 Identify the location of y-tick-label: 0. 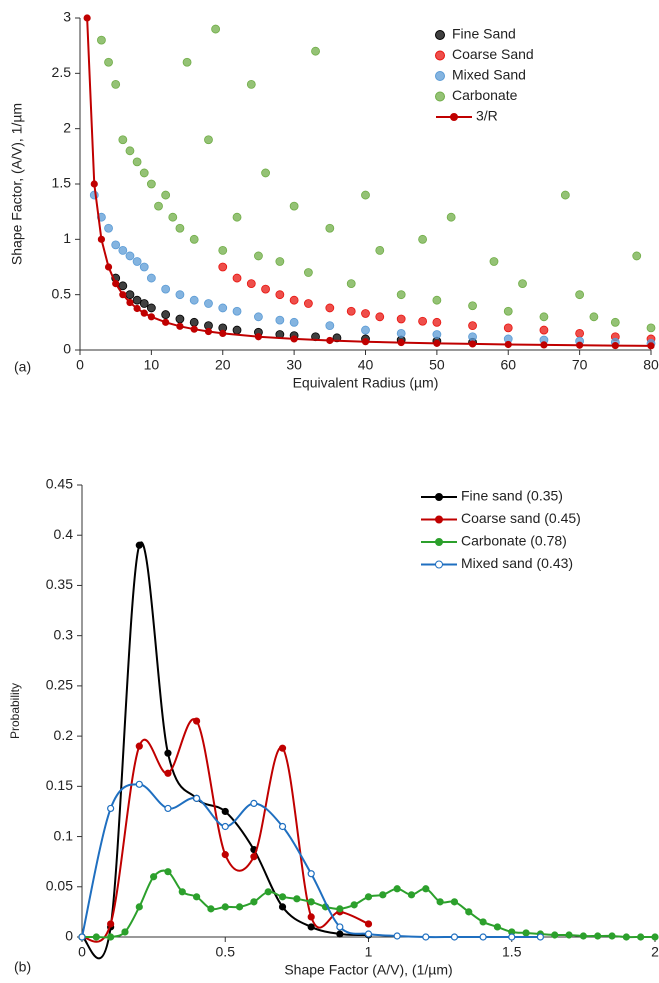
(67, 349).